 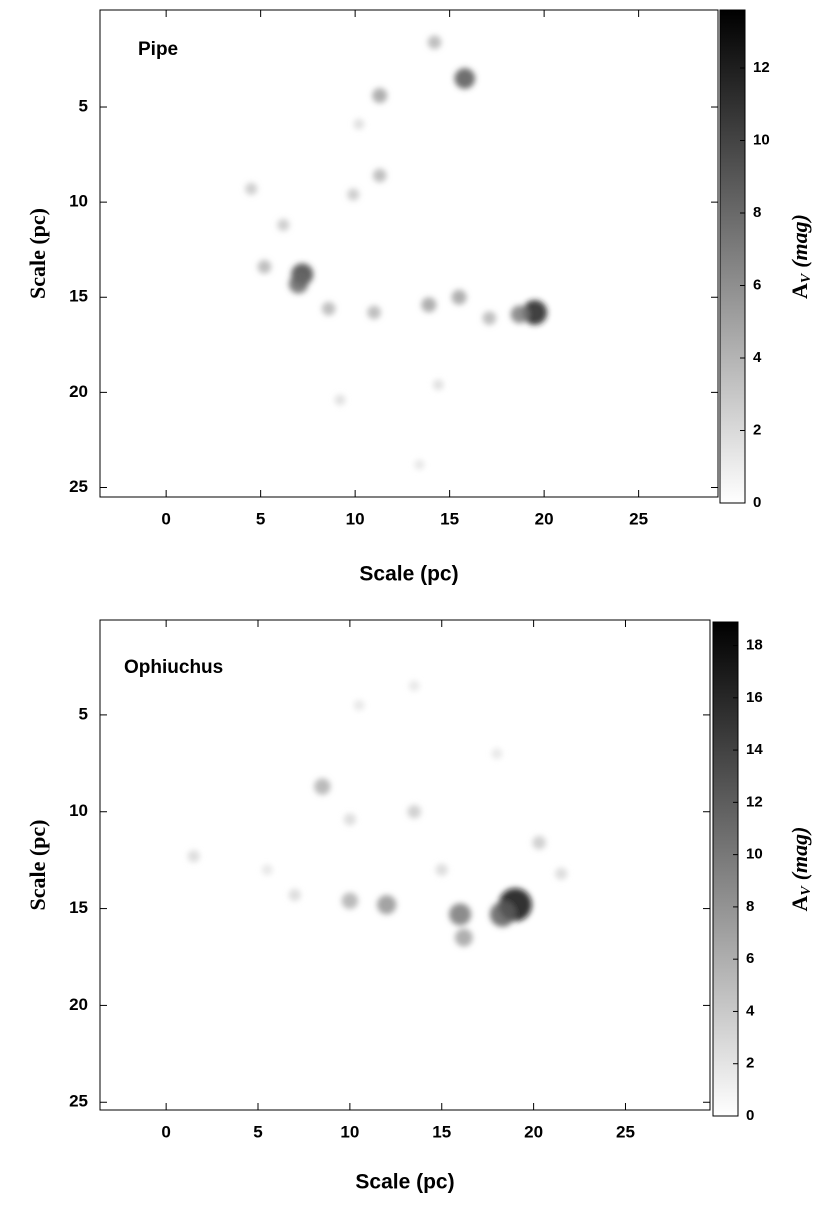 What do you see at coordinates (158, 49) in the screenshot?
I see `annotation: Pipe` at bounding box center [158, 49].